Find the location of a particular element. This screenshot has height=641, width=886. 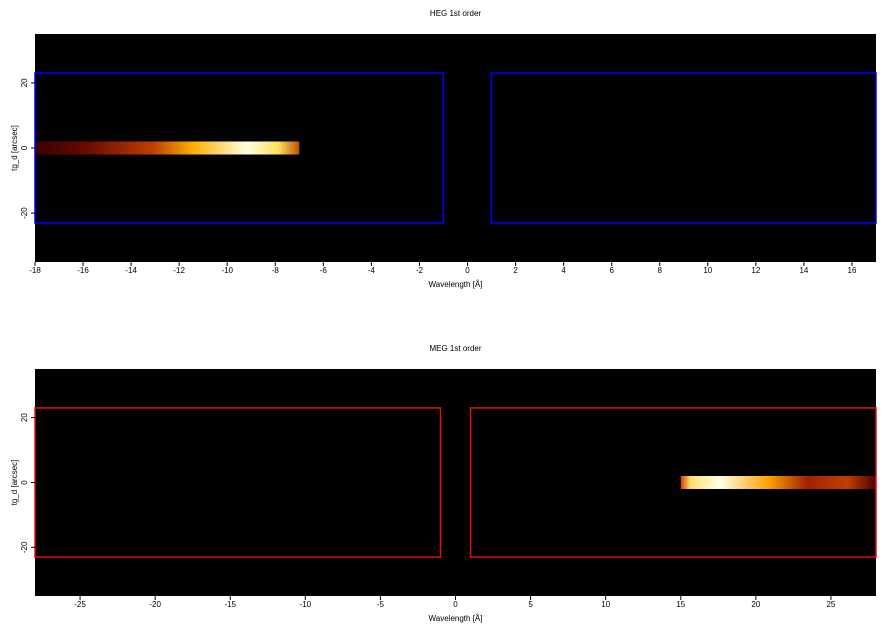

x-tick-label: 5 is located at coordinates (530, 604).